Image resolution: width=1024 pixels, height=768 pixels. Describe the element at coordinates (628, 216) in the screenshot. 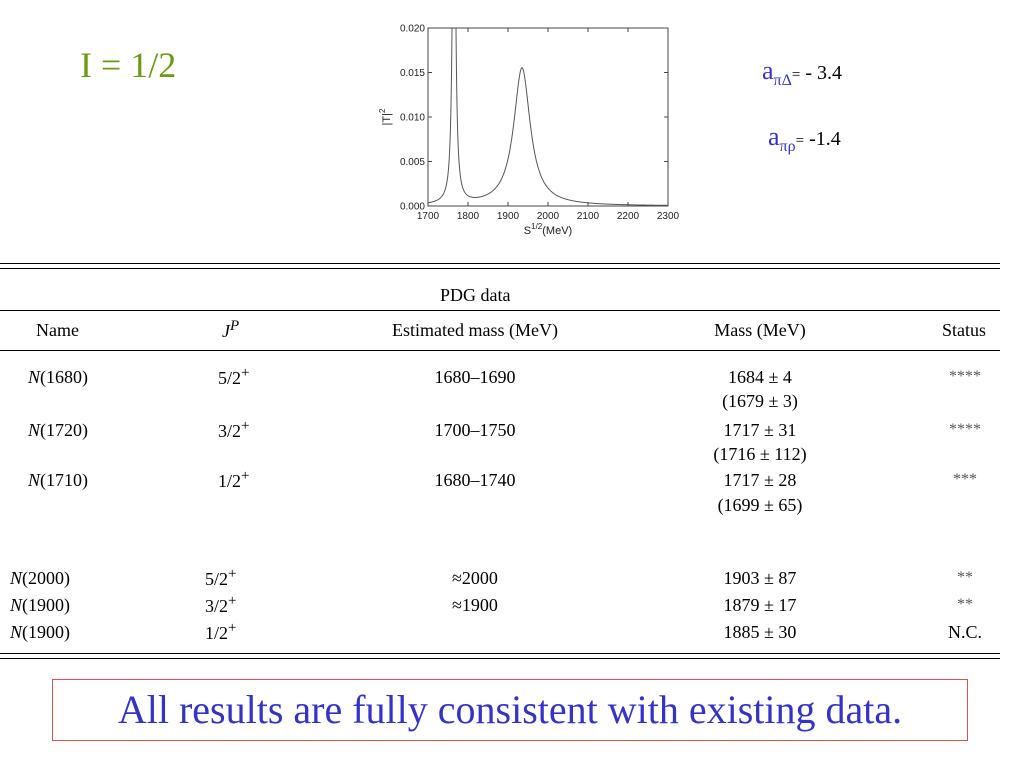

I see `x-tick-label: 2200` at that location.